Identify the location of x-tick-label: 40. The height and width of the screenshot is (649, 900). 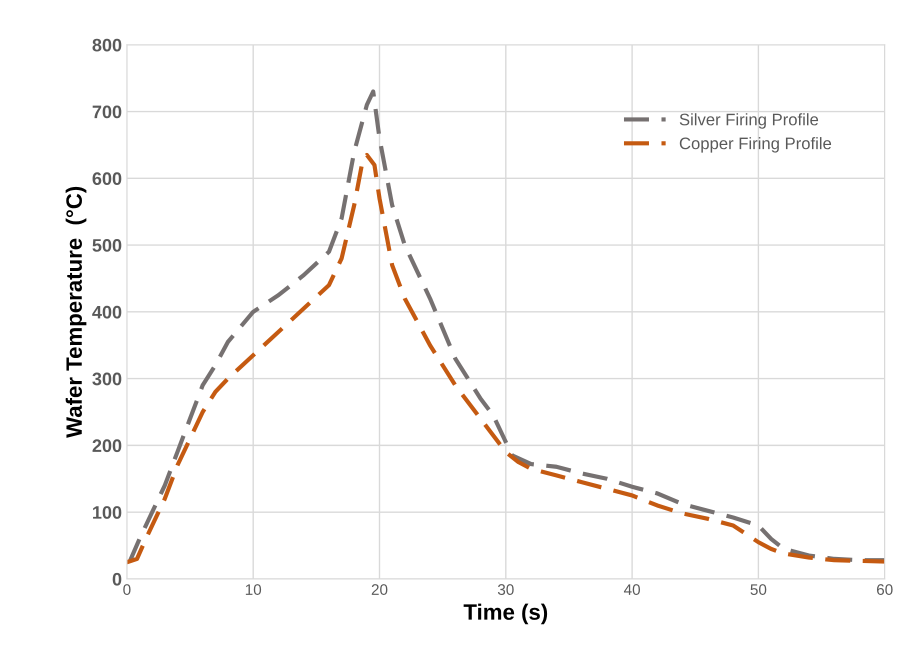
(632, 589).